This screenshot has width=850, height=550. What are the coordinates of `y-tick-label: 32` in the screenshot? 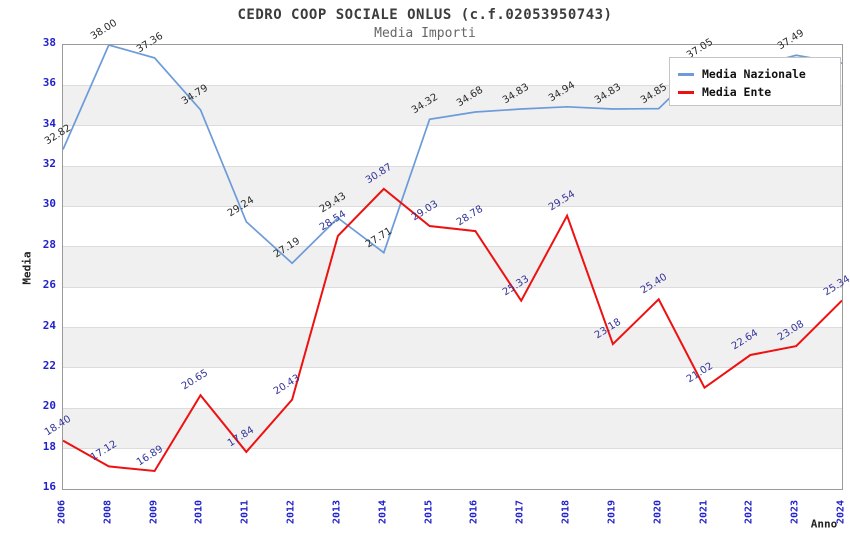 It's located at (49, 164).